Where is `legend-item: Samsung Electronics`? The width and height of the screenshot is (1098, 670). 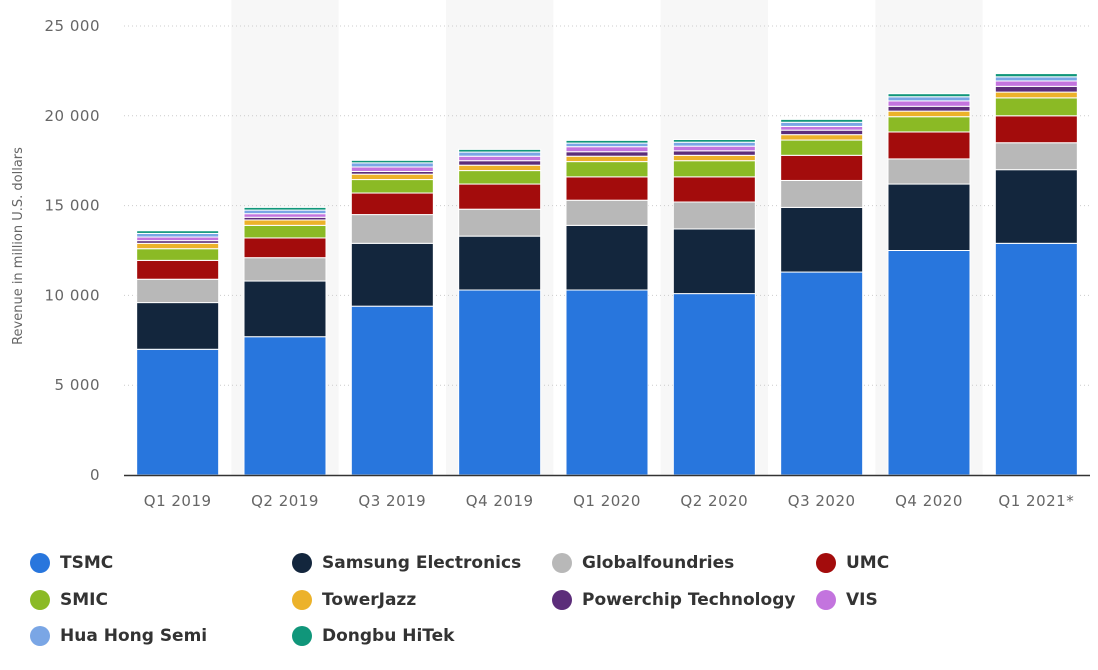 legend-item: Samsung Electronics is located at coordinates (406, 563).